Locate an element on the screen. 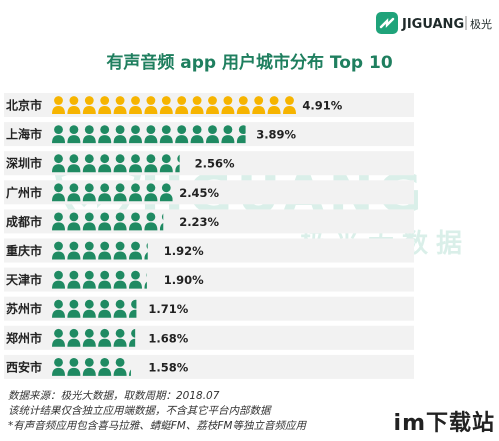  value-label: 1.92% is located at coordinates (184, 251).